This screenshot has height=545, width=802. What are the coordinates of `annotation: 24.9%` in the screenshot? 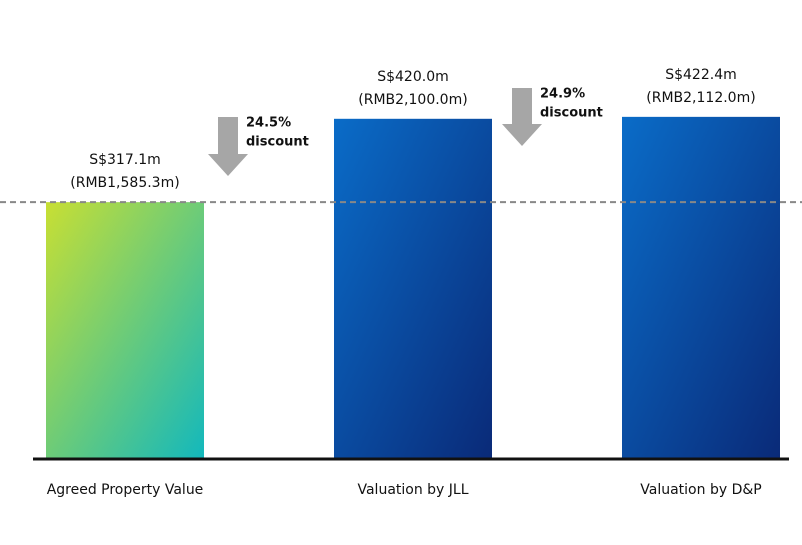 It's located at (562, 94).